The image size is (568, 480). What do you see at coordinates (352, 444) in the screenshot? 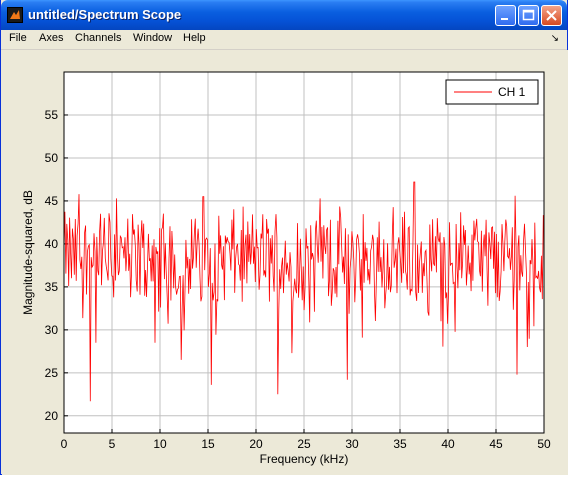
I see `x-tick-label: 30` at bounding box center [352, 444].